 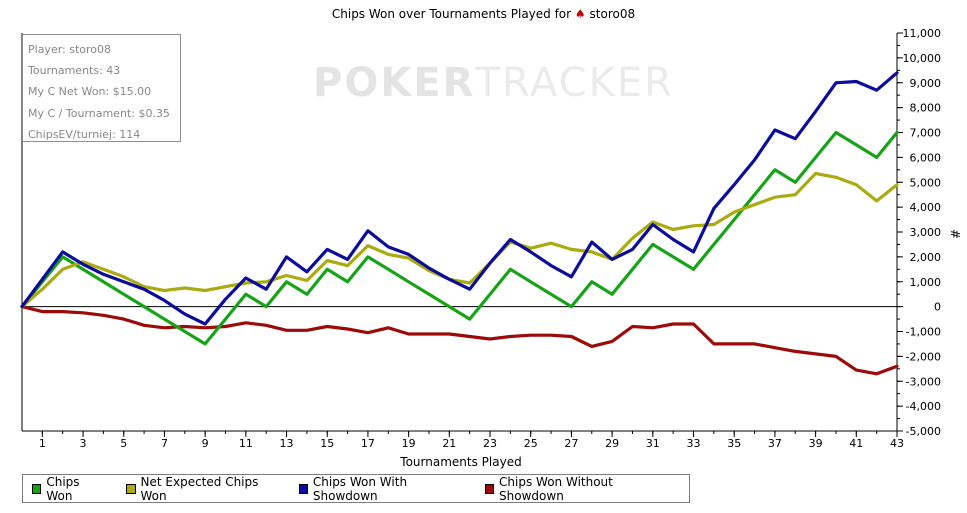 What do you see at coordinates (937, 307) in the screenshot?
I see `y-tick-label: 0` at bounding box center [937, 307].